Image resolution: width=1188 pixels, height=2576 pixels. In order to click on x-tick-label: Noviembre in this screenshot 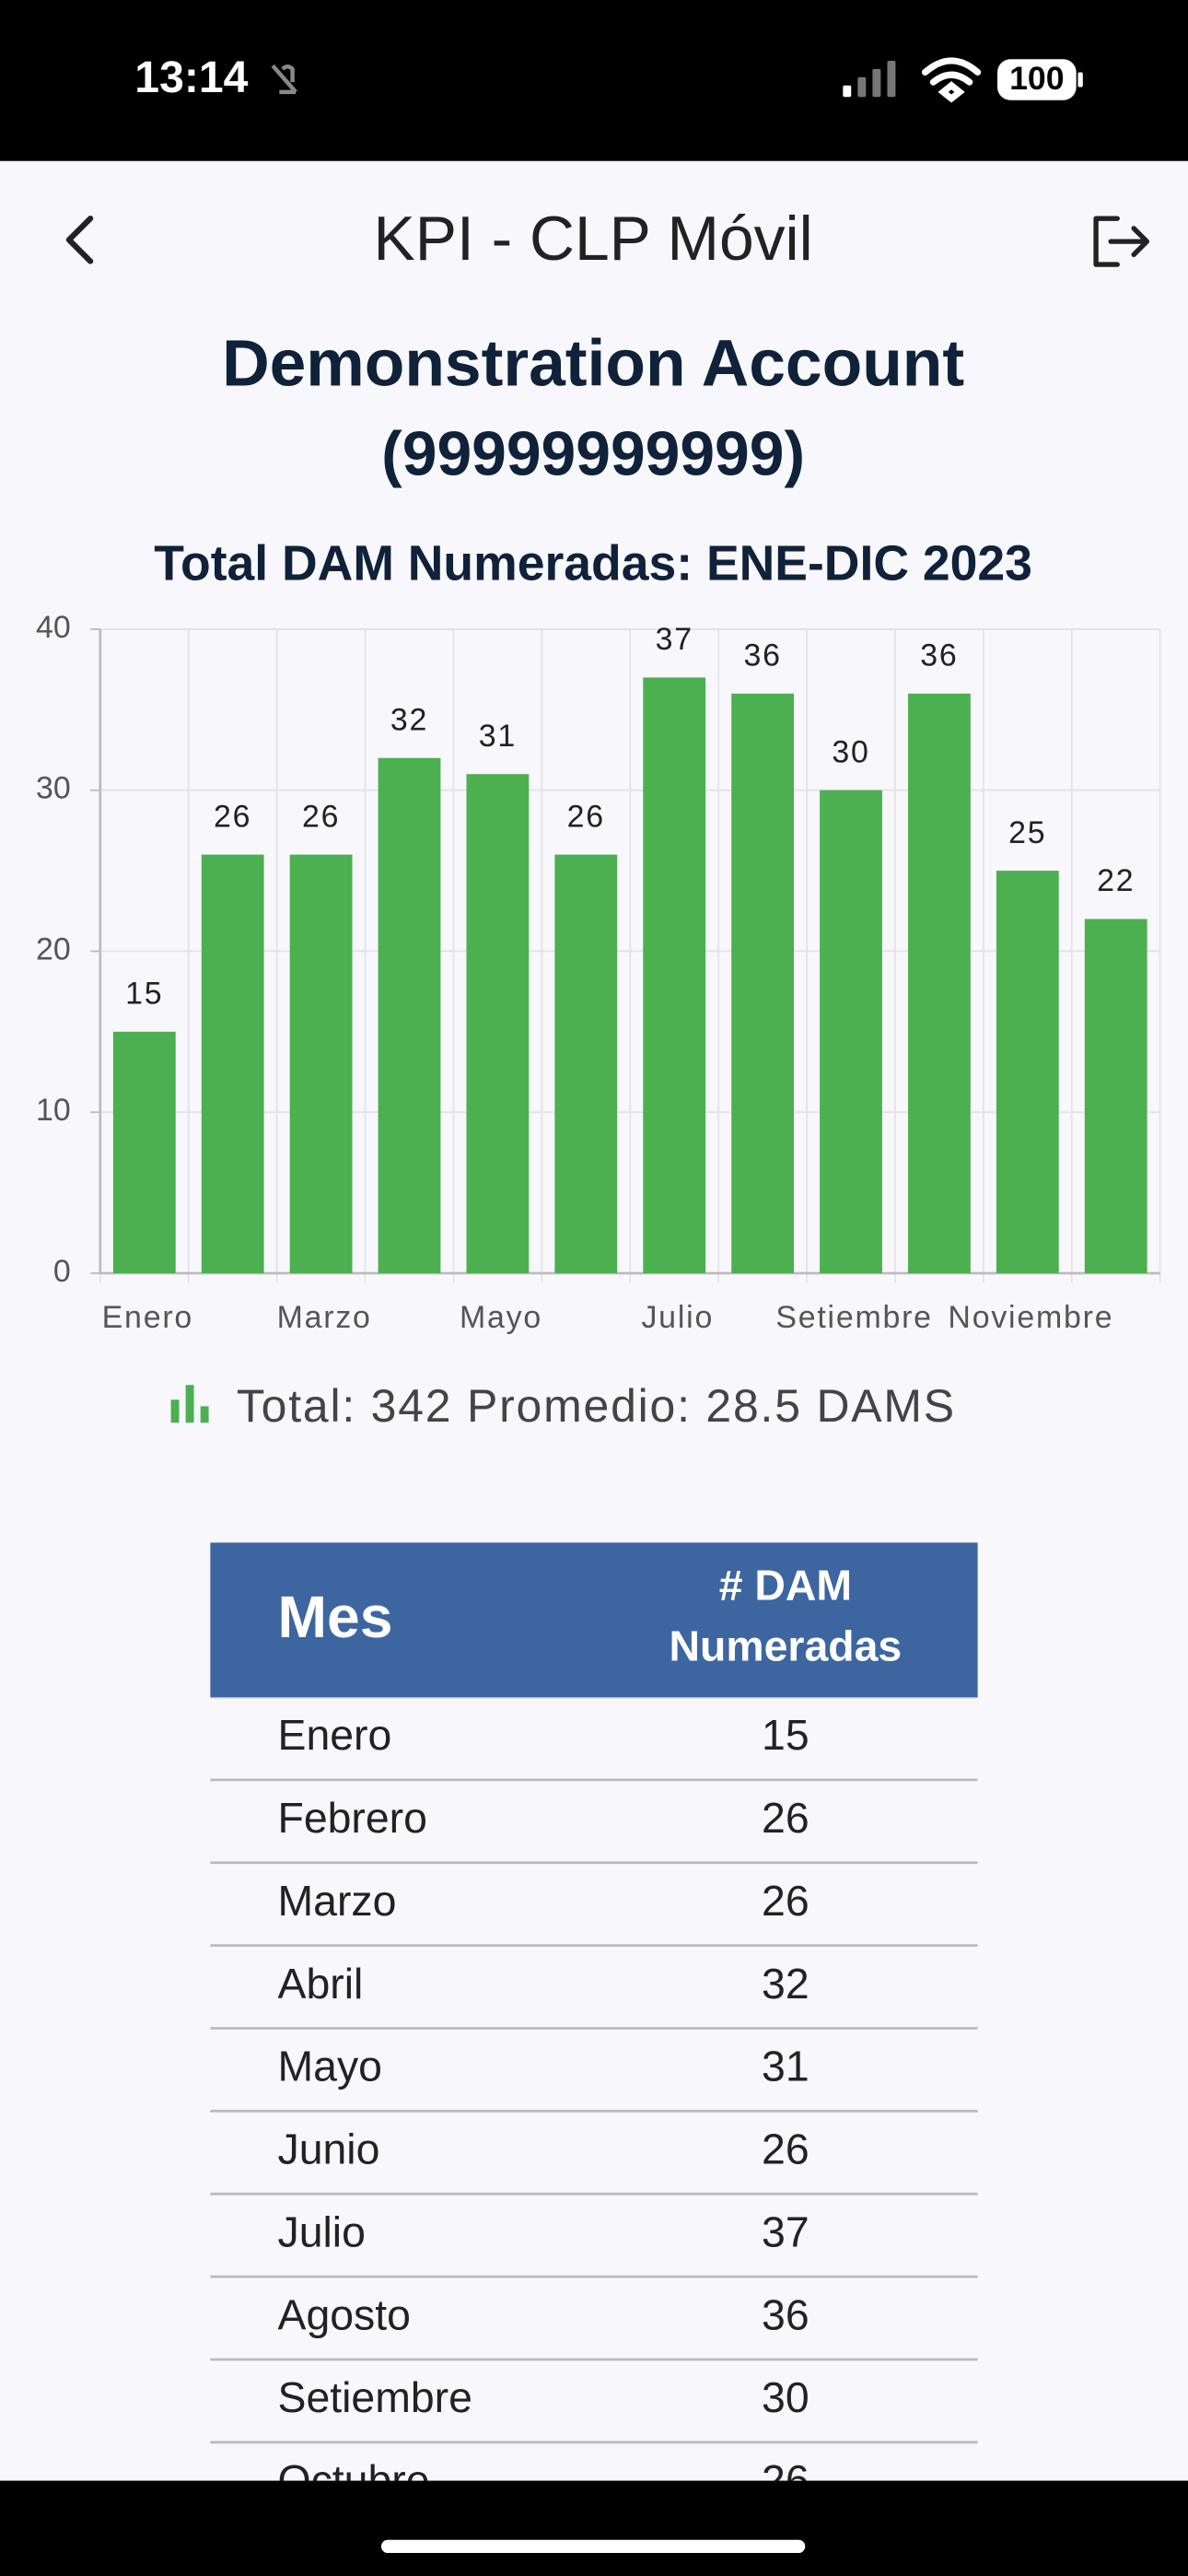, I will do `click(1030, 1317)`.